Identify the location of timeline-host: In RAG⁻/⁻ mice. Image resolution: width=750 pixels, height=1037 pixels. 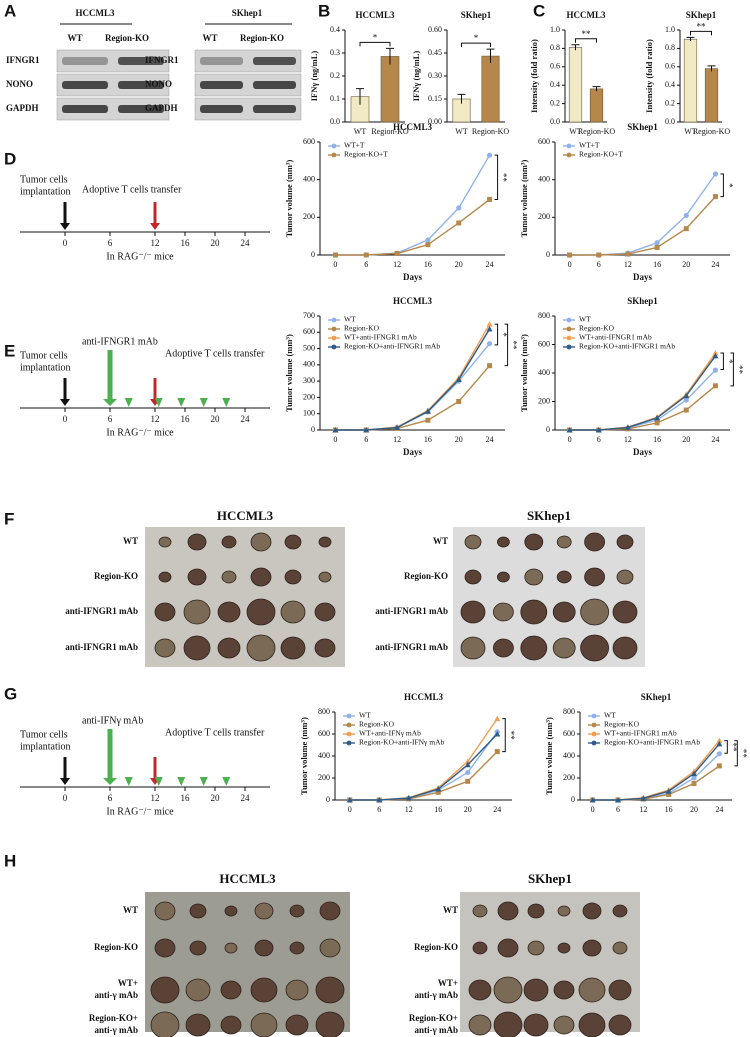
(140, 811).